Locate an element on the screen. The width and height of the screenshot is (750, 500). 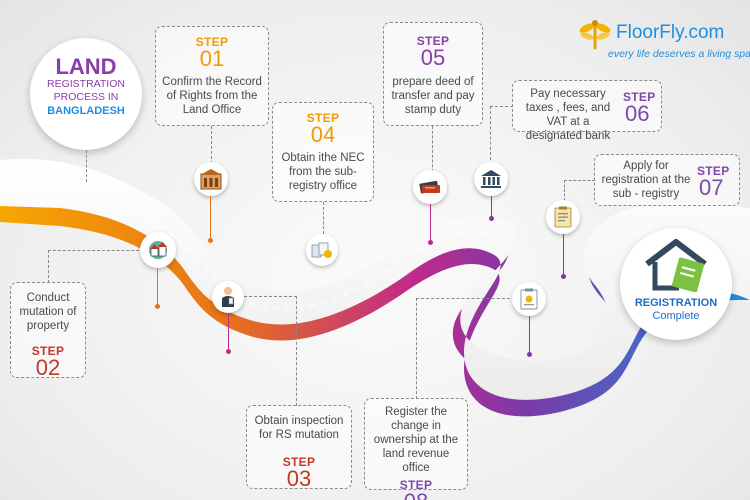
step-03-connector is located at coordinates (270, 351).